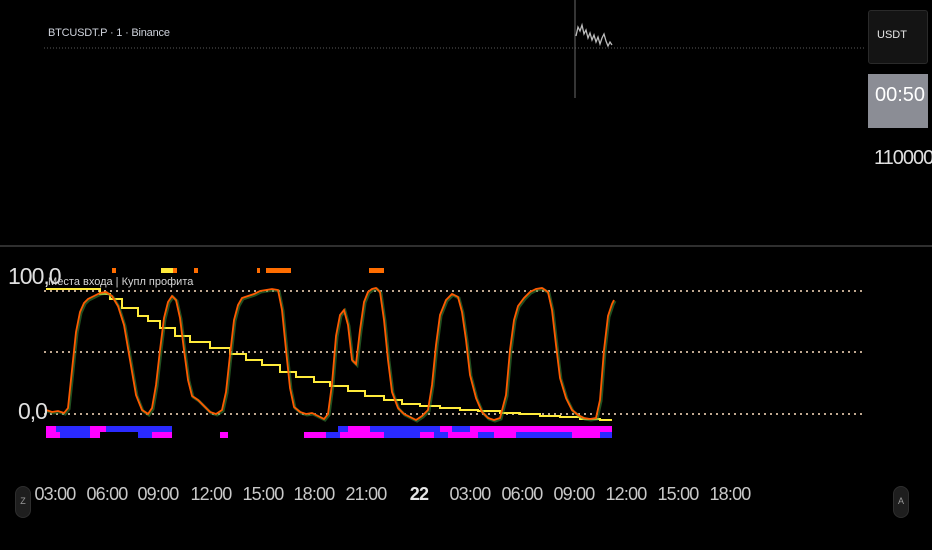 This screenshot has width=932, height=550. What do you see at coordinates (35, 276) in the screenshot?
I see `level-100-label: 100,0` at bounding box center [35, 276].